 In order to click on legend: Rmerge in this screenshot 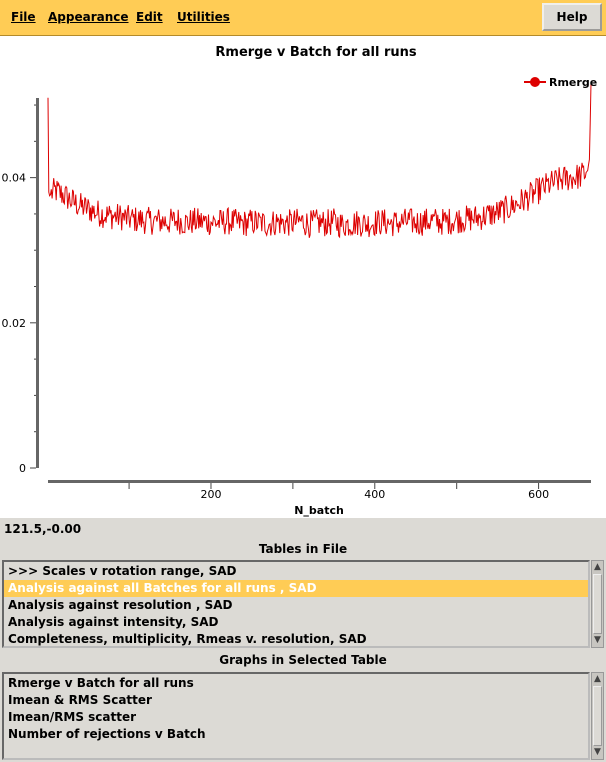, I will do `click(560, 82)`.